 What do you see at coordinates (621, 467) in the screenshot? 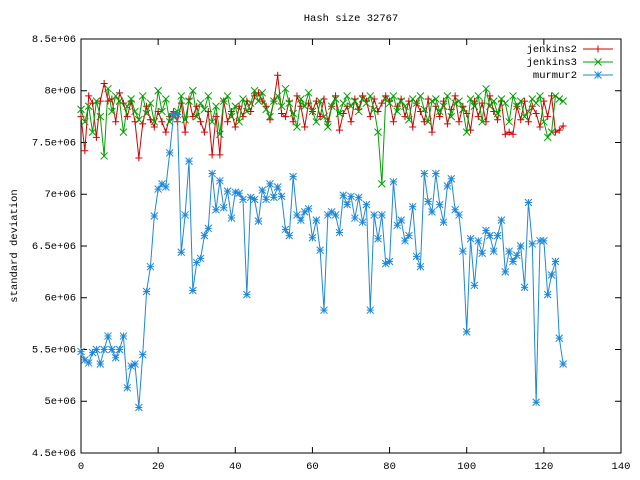
I see `x-tick-label: 140` at bounding box center [621, 467].